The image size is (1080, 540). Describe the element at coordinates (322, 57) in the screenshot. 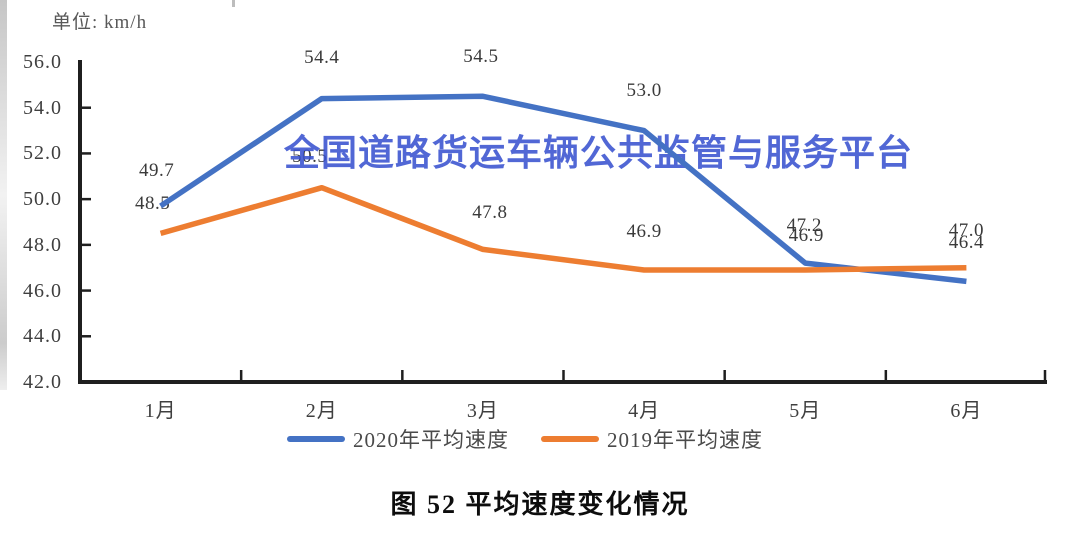

I see `data-label: 54.4` at that location.